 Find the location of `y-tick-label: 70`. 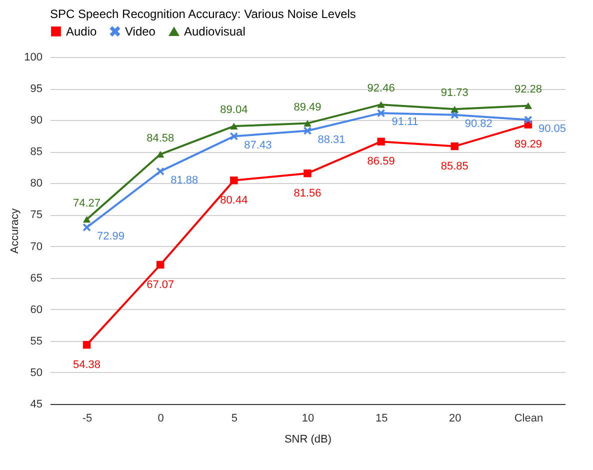

y-tick-label: 70 is located at coordinates (36, 246).